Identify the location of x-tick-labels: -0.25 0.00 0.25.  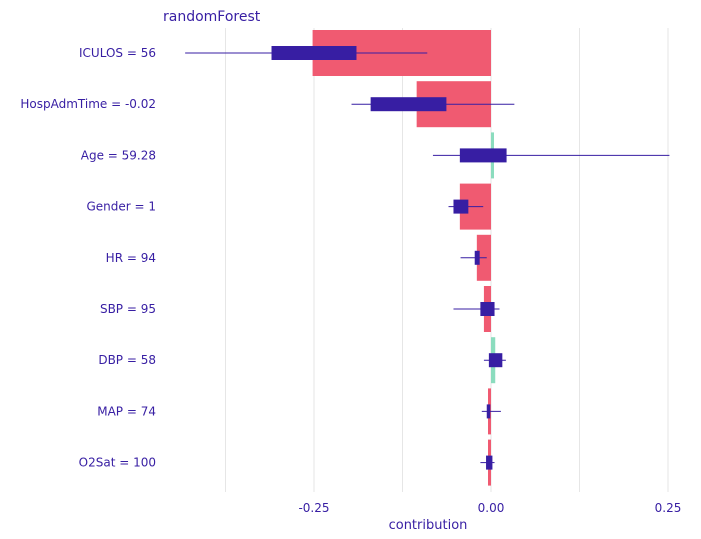
(489, 508).